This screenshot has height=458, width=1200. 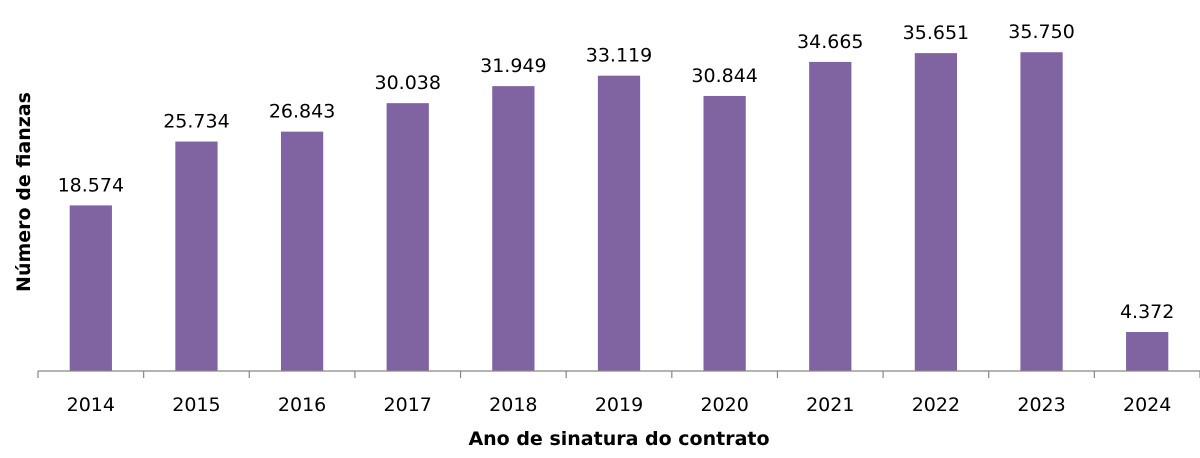 What do you see at coordinates (724, 405) in the screenshot?
I see `x-tick-label-2020: 2020` at bounding box center [724, 405].